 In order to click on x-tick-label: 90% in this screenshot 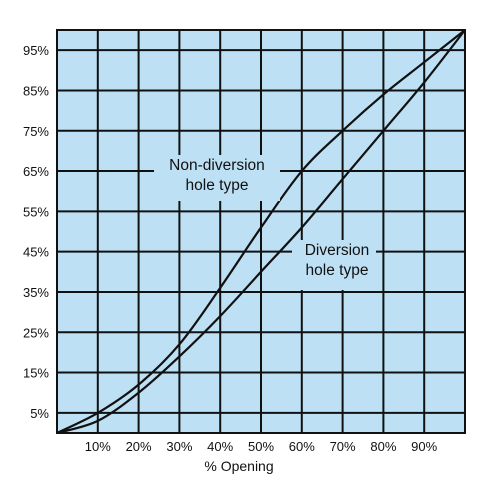, I will do `click(424, 446)`.